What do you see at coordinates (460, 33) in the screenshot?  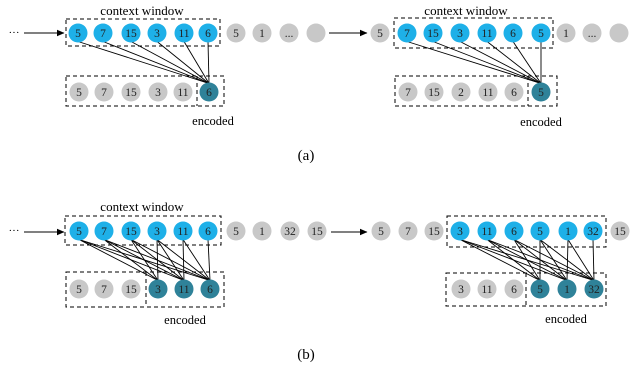 I see `a-right-input-token-3: 3` at bounding box center [460, 33].